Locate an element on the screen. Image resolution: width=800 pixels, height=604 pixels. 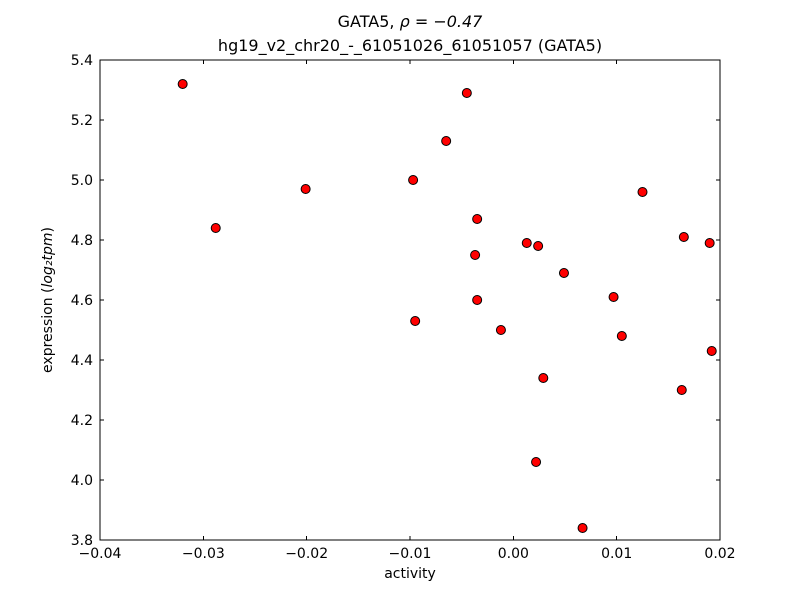
plot-title: GATA5, ρ = −0.47 is located at coordinates (411, 21).